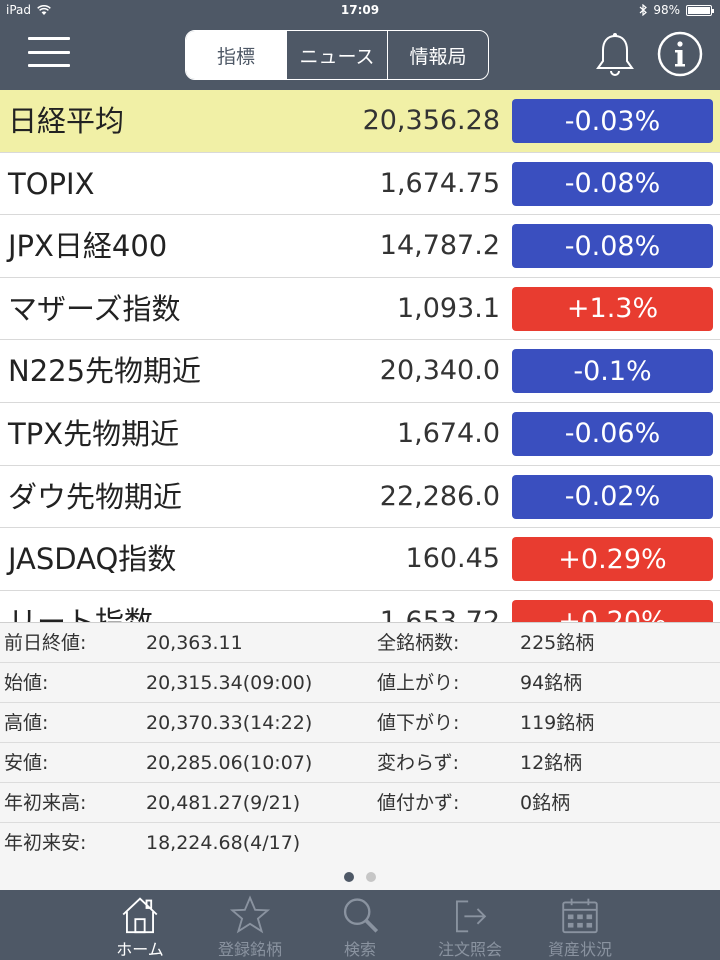  Describe the element at coordinates (360, 246) in the screenshot. I see `index-row: JPX日経400 14,787.2 -0.08%` at that location.